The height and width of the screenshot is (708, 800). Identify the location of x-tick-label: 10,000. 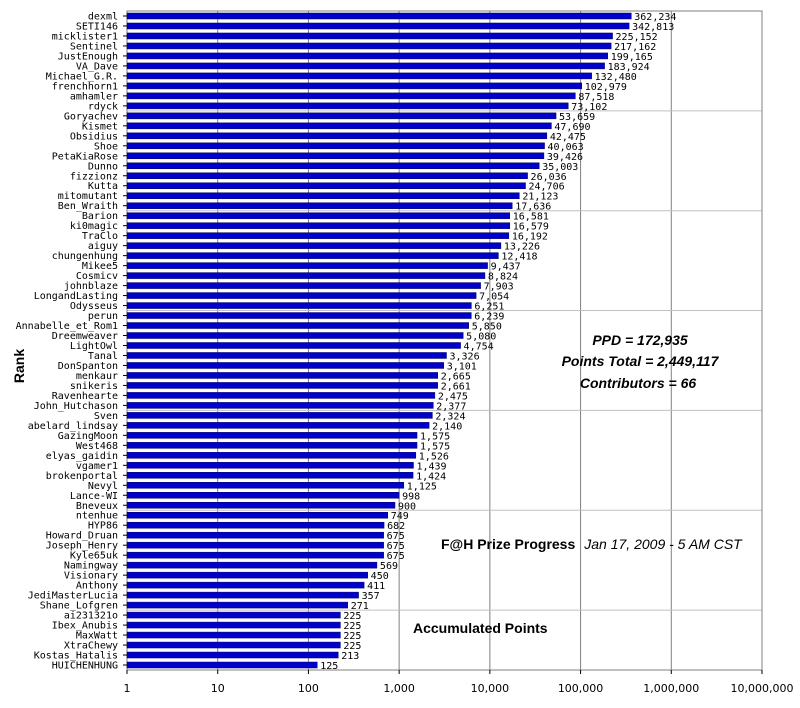
(490, 688).